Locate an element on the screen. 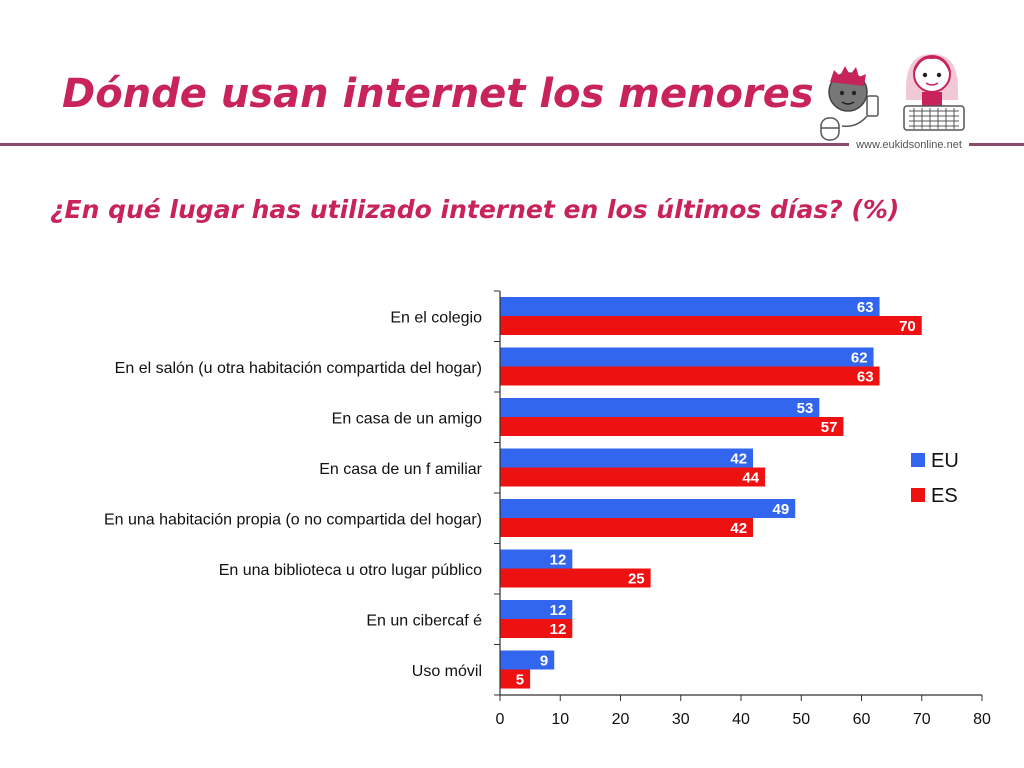 The image size is (1024, 768). slide-title: Dónde usan internet los menores is located at coordinates (438, 94).